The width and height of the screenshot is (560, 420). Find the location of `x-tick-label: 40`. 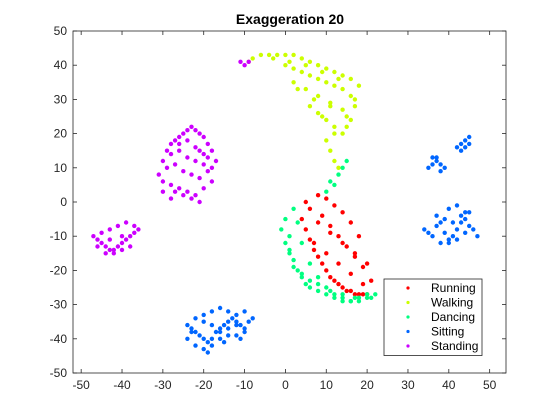

x-tick-label: 40 is located at coordinates (449, 385).